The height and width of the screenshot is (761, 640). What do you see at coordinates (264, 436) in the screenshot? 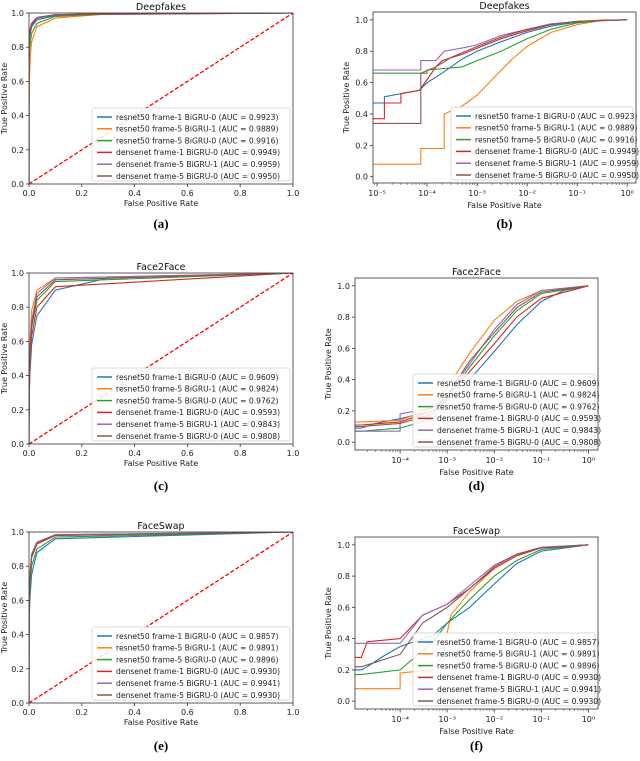
I see `legend-auc-value: 0.9808` at bounding box center [264, 436].